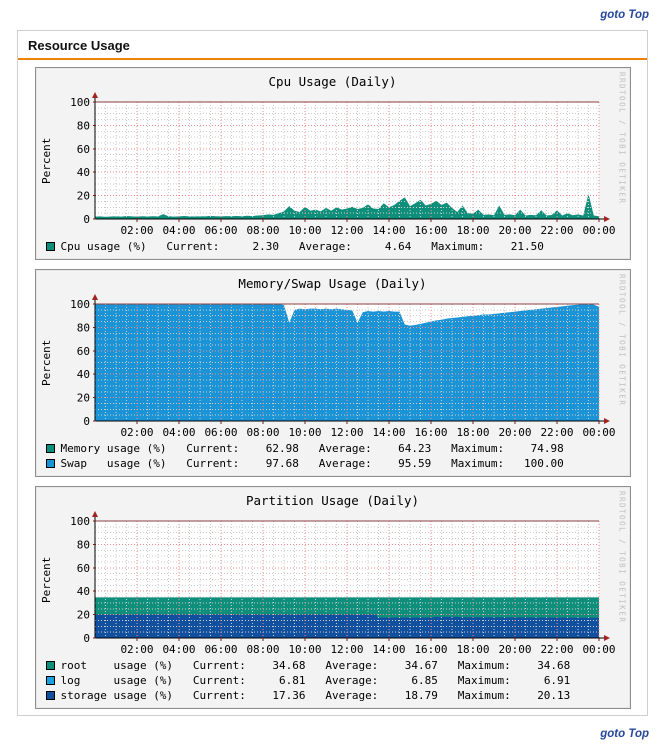 Image resolution: width=661 pixels, height=746 pixels. What do you see at coordinates (83, 695) in the screenshot?
I see `series-name: storage` at bounding box center [83, 695].